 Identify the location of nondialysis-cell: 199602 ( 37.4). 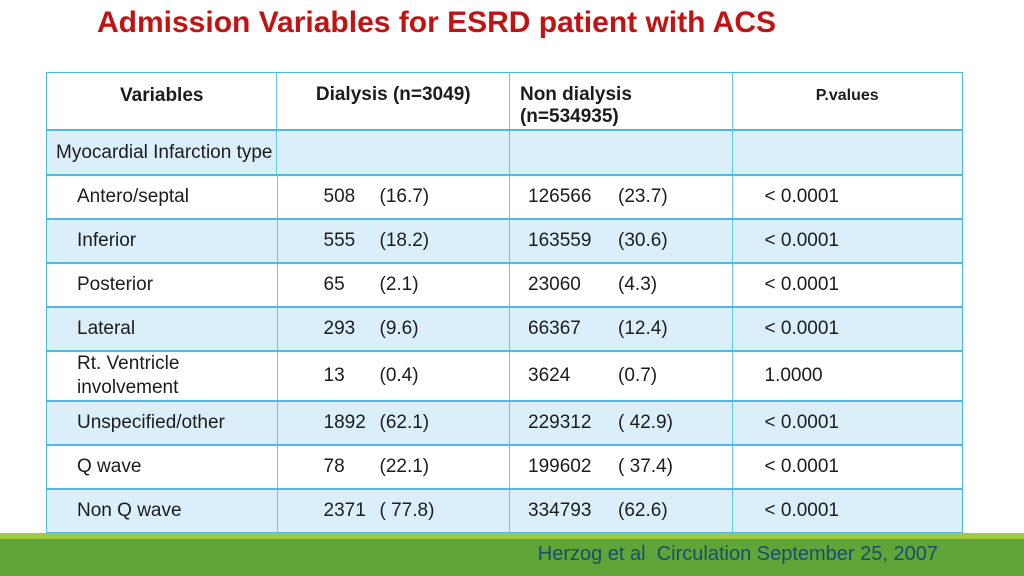
(621, 466).